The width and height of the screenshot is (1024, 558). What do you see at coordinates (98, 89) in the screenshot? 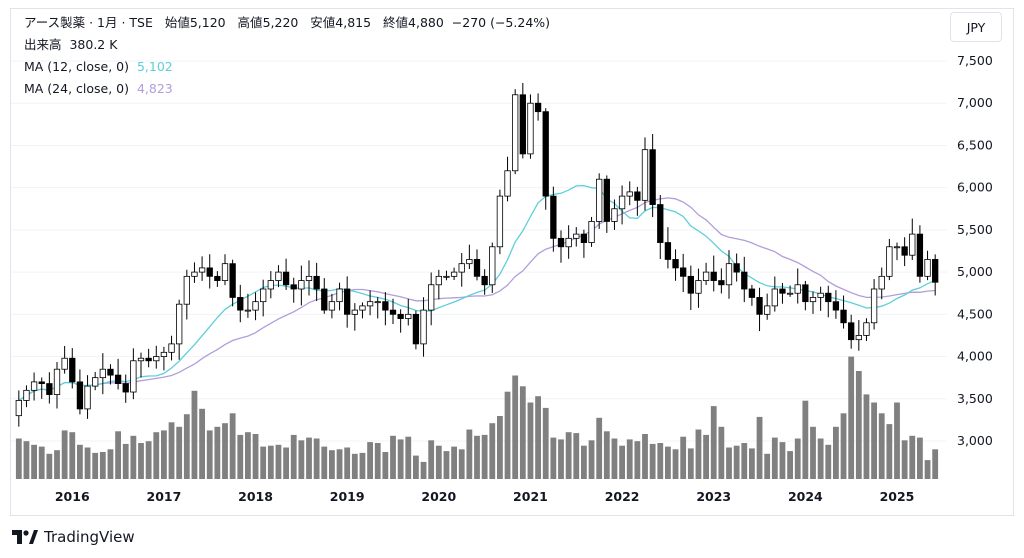
I see `legend-ma24-line: MA (24, close, 0) 4,823` at bounding box center [98, 89].